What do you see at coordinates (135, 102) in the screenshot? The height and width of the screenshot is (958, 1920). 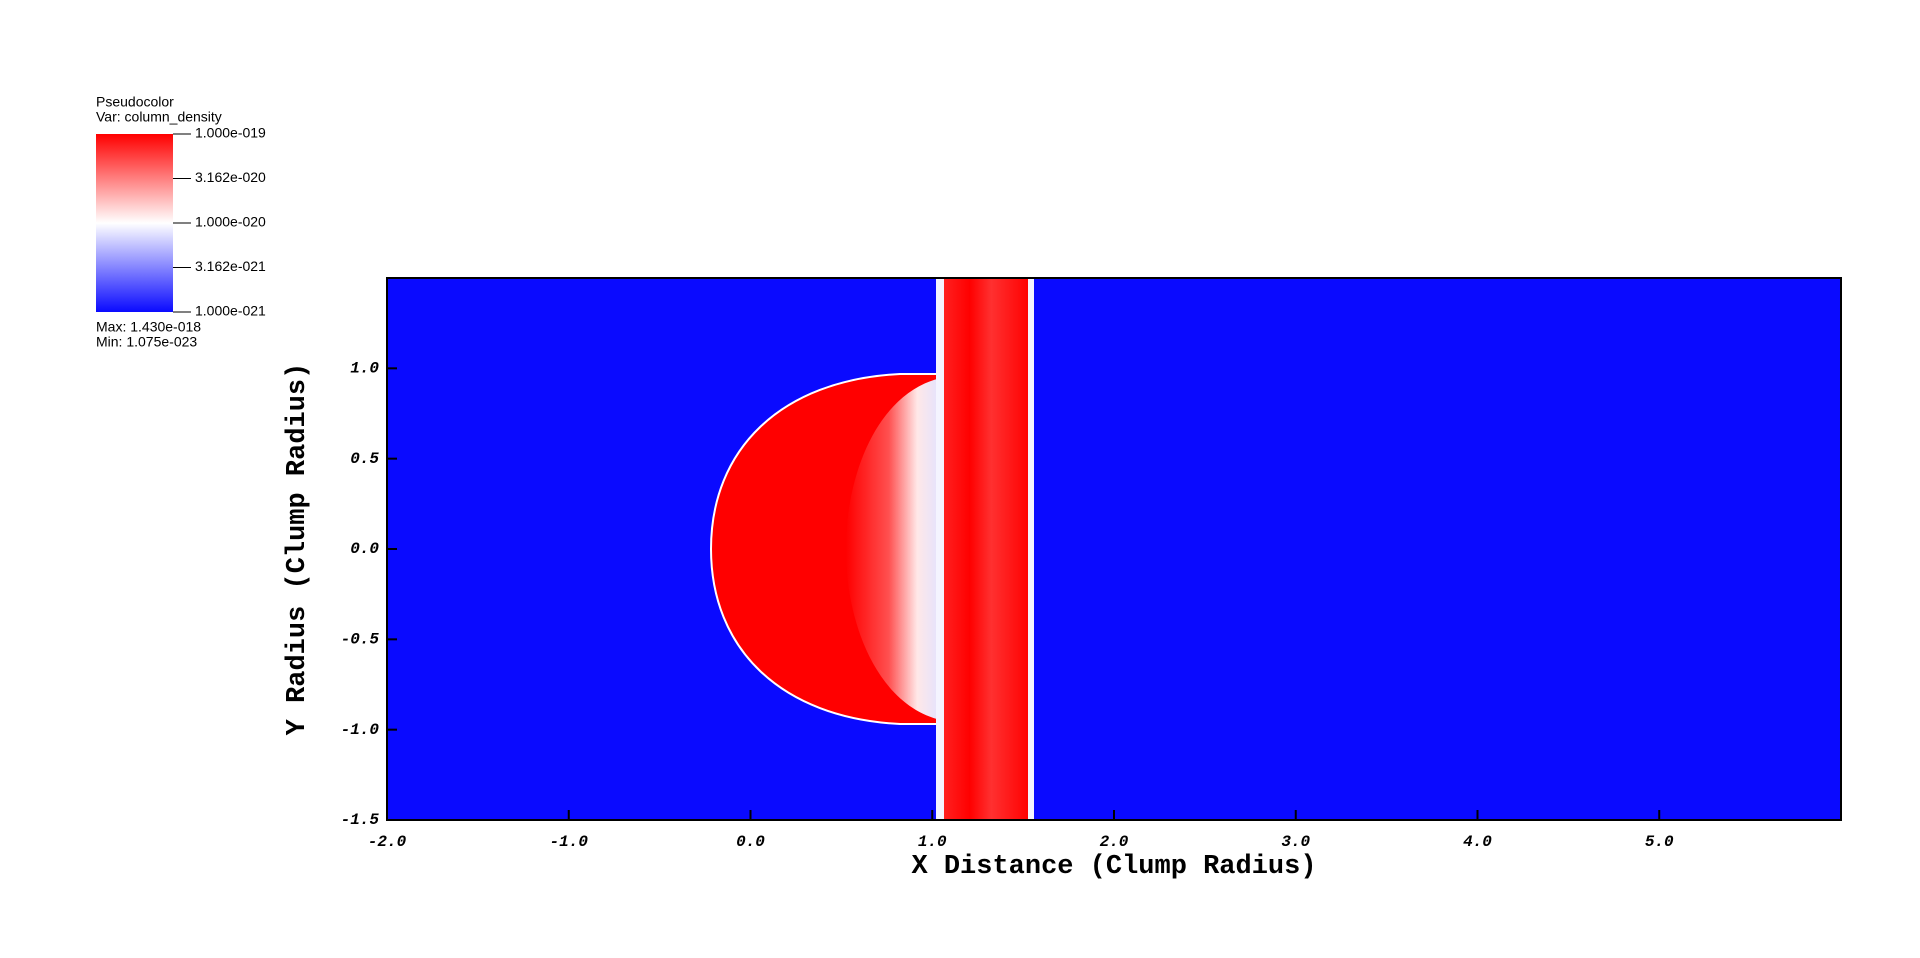 I see `legend-title: Pseudocolor` at bounding box center [135, 102].